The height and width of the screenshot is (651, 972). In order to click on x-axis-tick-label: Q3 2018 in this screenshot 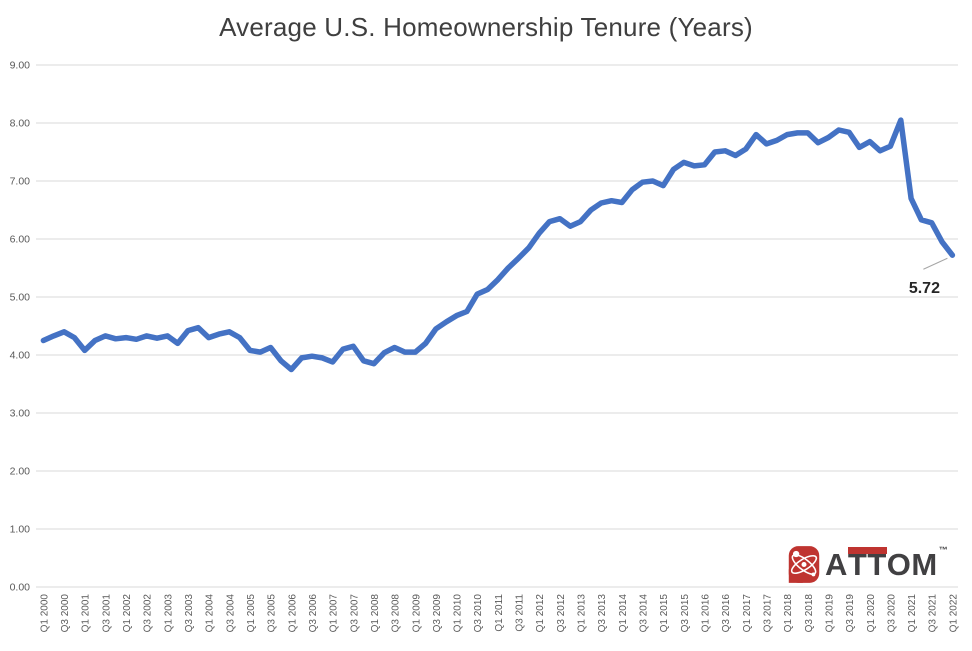, I will do `click(809, 613)`.